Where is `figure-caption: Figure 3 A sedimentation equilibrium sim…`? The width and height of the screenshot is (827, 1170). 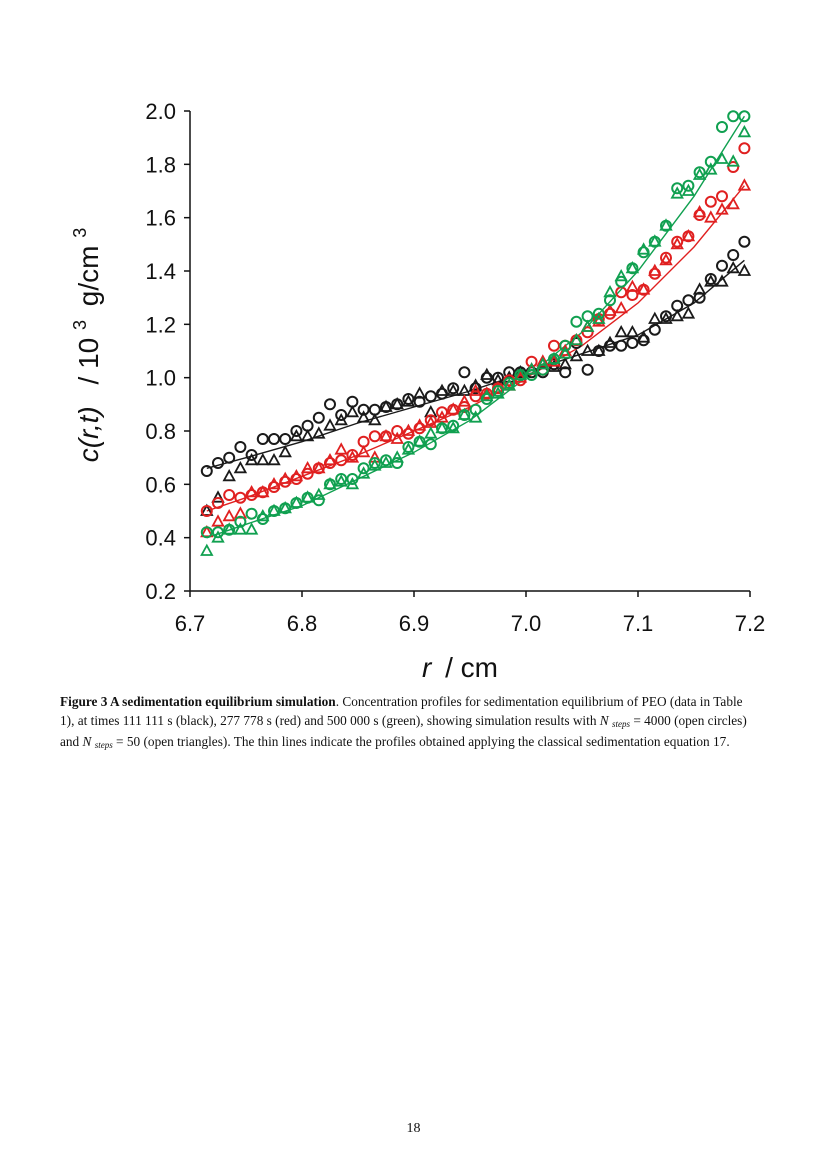 figure-caption: Figure 3 A sedimentation equilibrium sim… is located at coordinates (410, 724).